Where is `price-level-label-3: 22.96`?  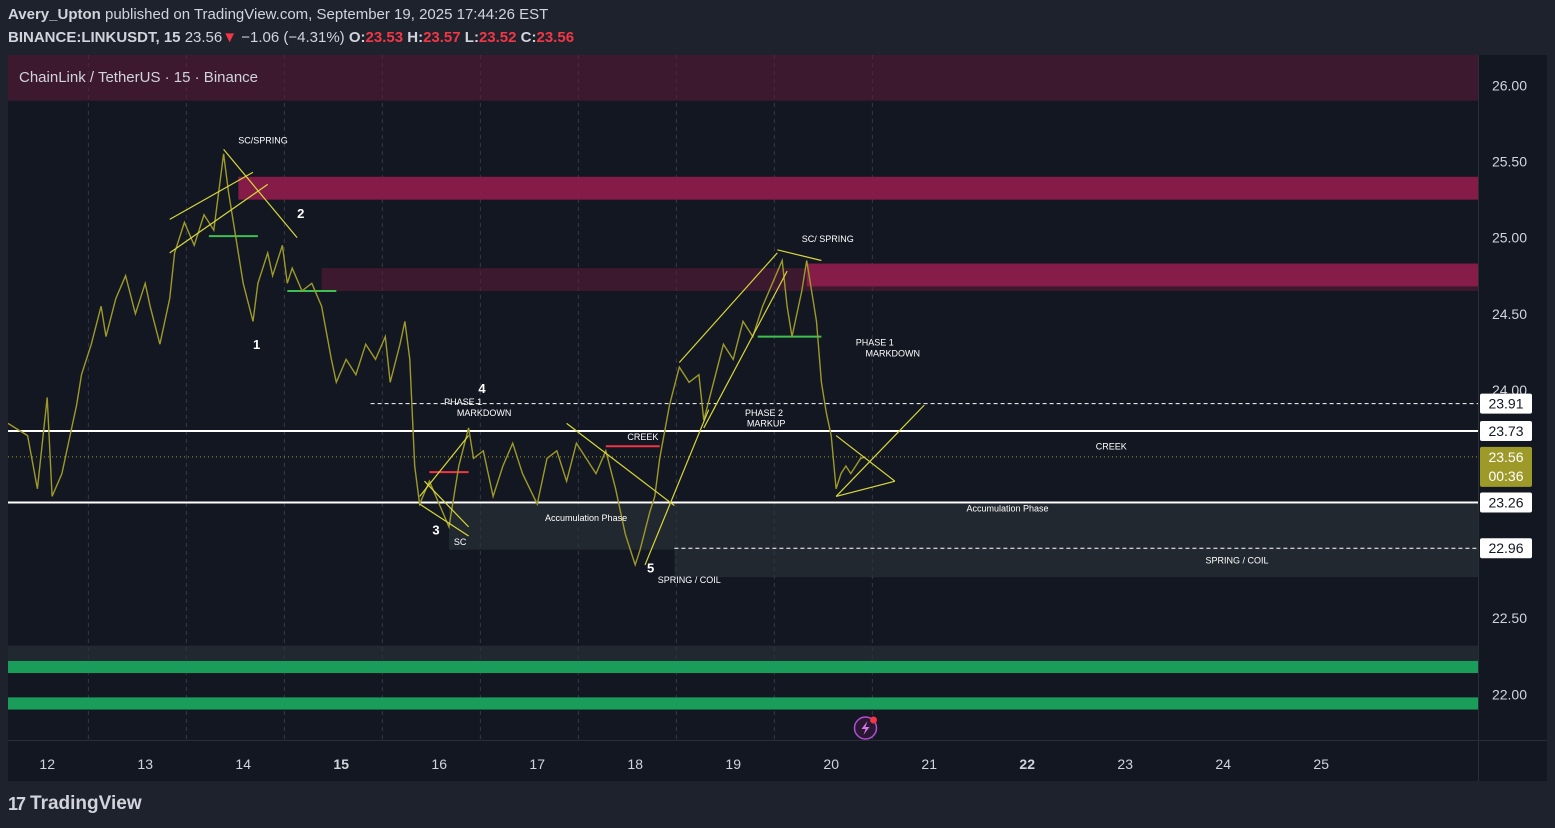 price-level-label-3: 22.96 is located at coordinates (1505, 548).